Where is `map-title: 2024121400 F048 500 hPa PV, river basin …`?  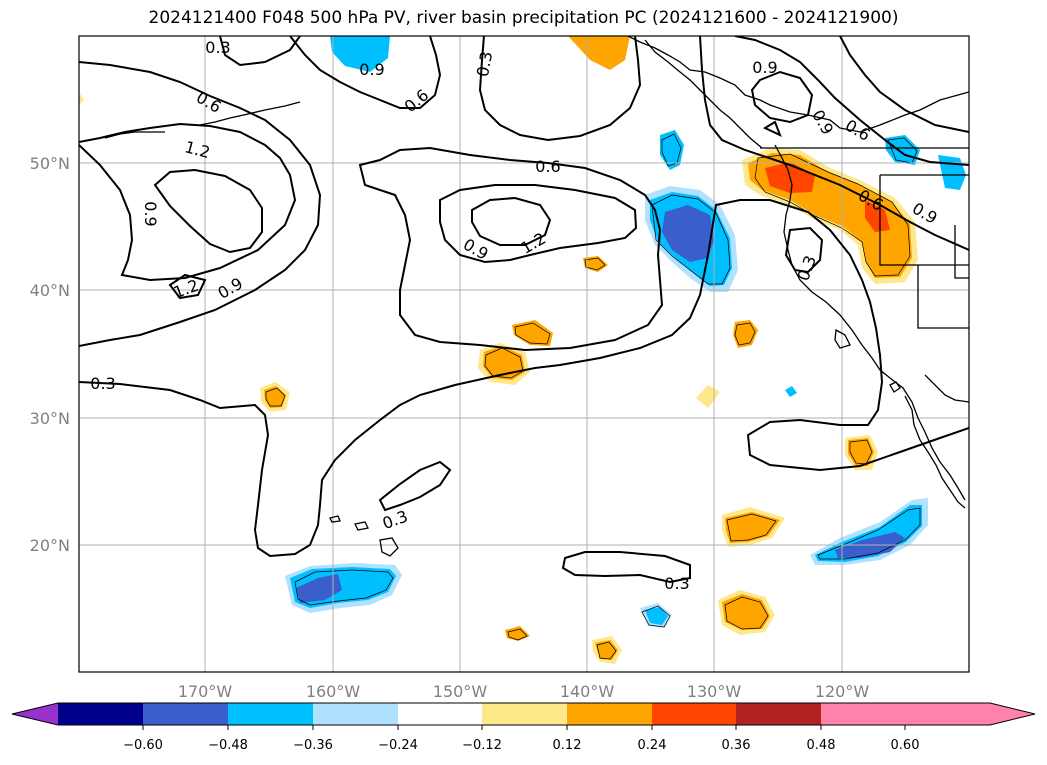 map-title: 2024121400 F048 500 hPa PV, river basin … is located at coordinates (523, 18).